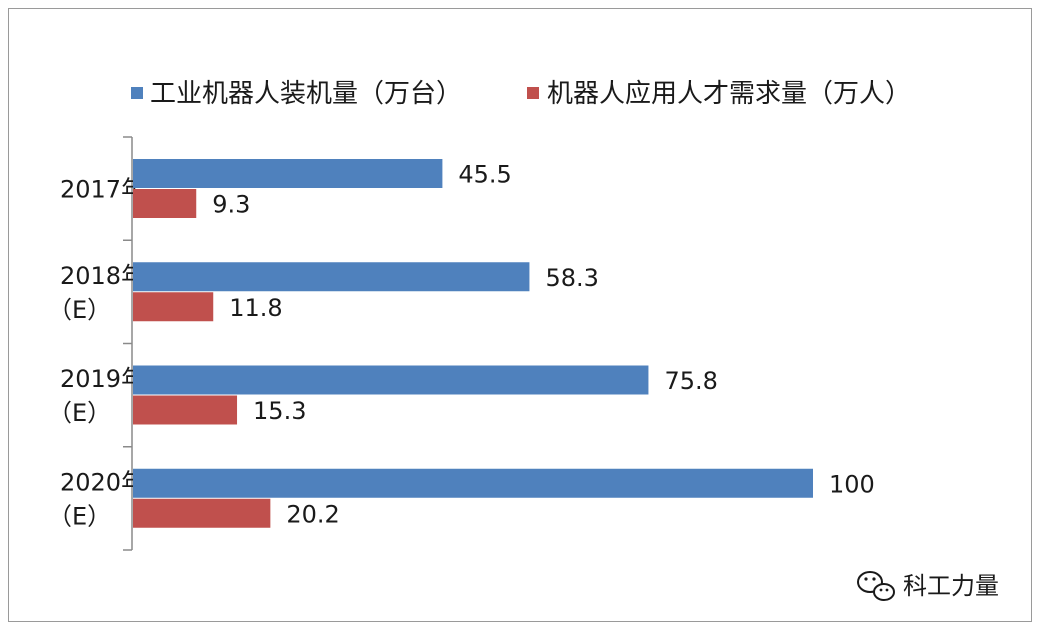 The width and height of the screenshot is (1041, 631). What do you see at coordinates (102, 379) in the screenshot?
I see `category-label: 2019年` at bounding box center [102, 379].